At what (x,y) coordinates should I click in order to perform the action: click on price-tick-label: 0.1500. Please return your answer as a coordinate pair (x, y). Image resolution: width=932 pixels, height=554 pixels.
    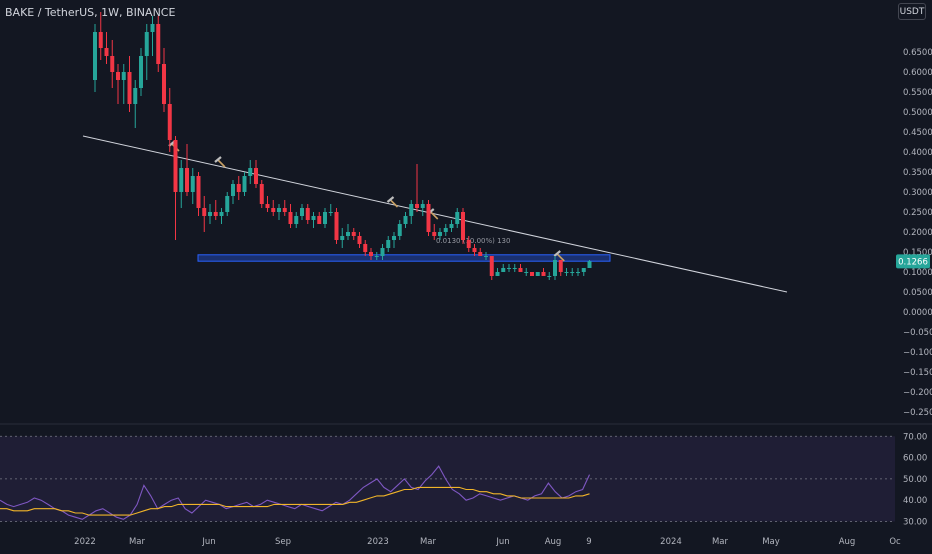
    Looking at the image, I should click on (917, 253).